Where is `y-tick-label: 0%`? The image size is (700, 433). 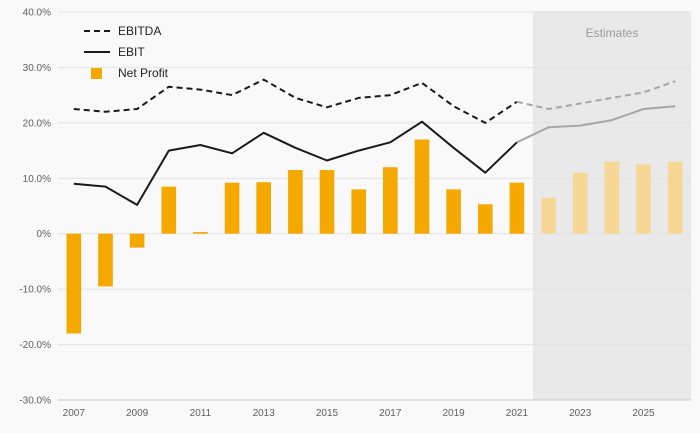 y-tick-label: 0% is located at coordinates (44, 234).